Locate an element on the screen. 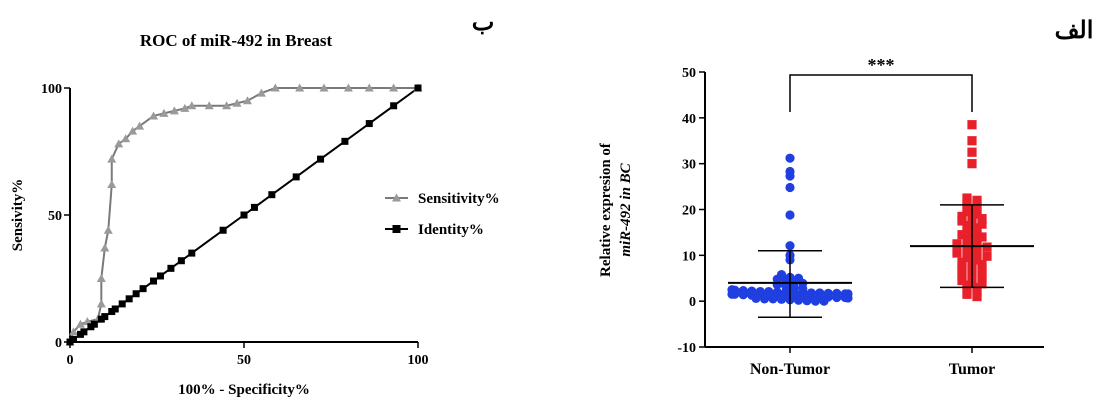  legend-entry-identity: Identity% is located at coordinates (434, 230).